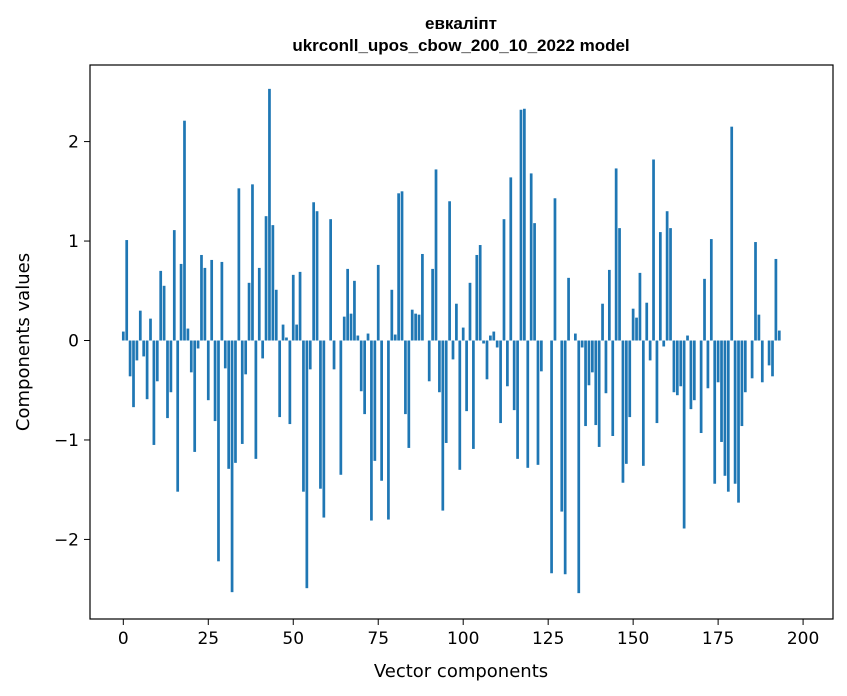  What do you see at coordinates (66, 540) in the screenshot?
I see `y-tick-label: −2` at bounding box center [66, 540].